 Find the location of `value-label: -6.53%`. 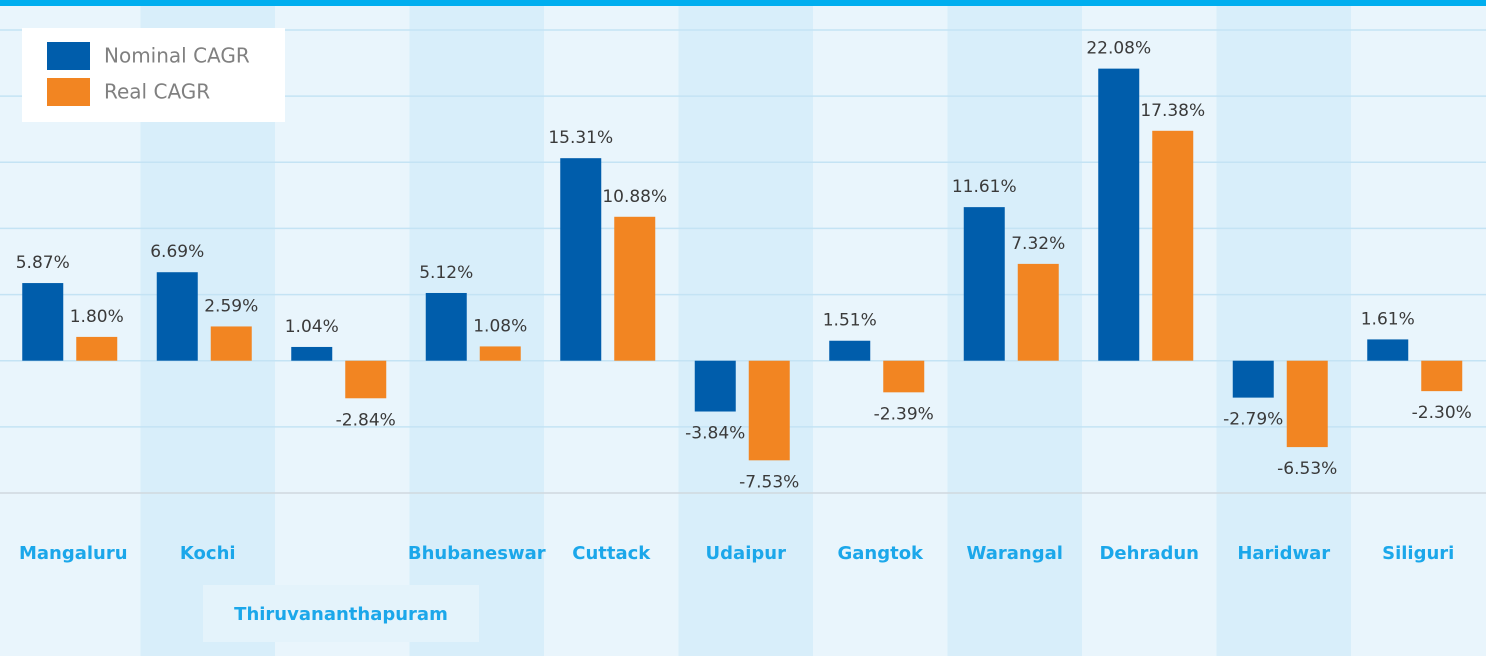

value-label: -6.53% is located at coordinates (1307, 469).